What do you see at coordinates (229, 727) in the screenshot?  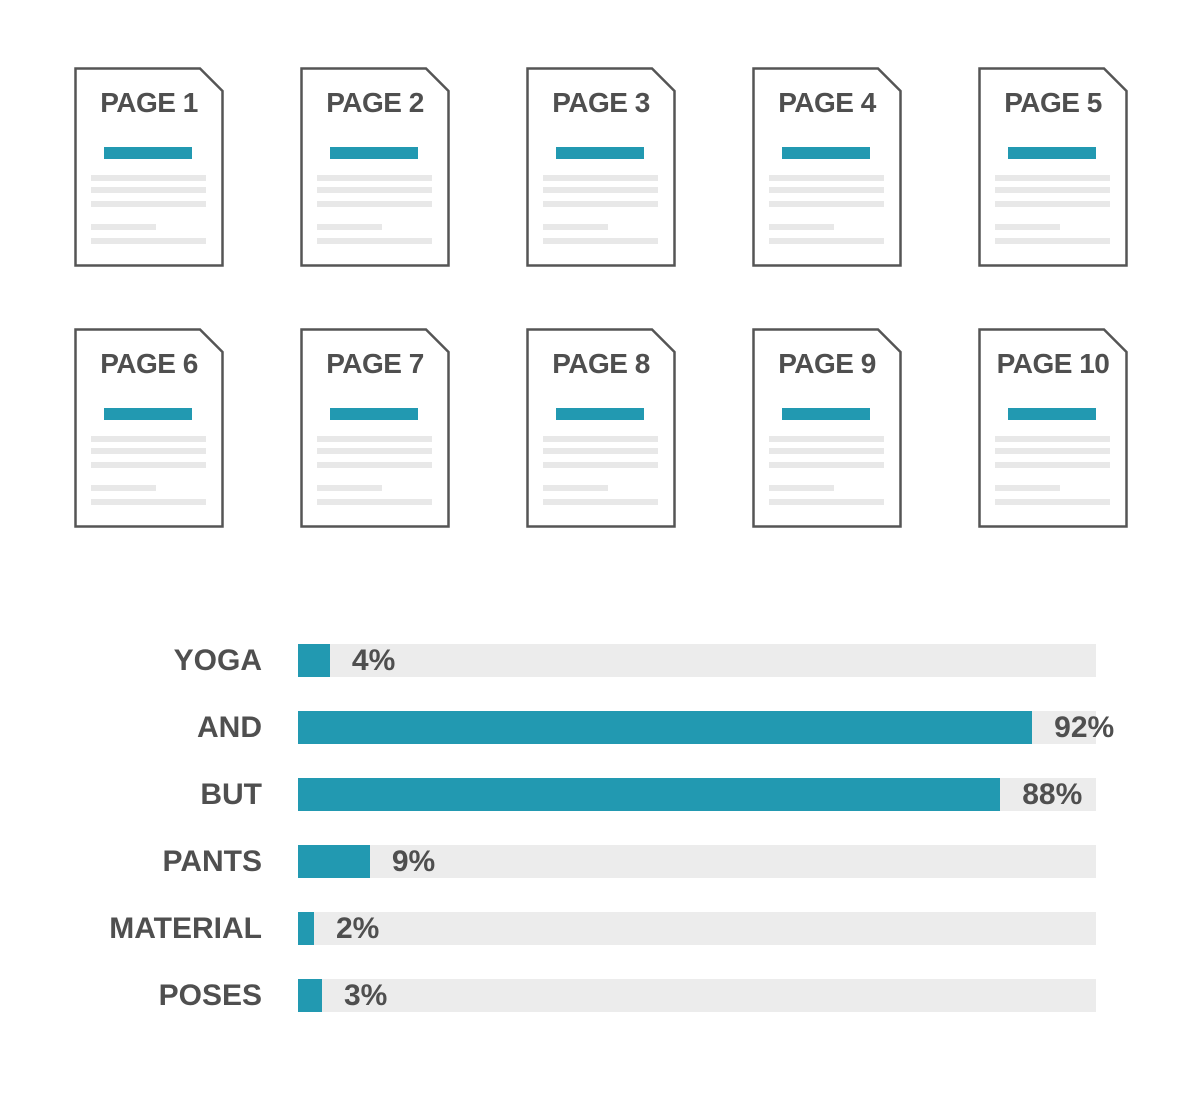 I see `category-label: AND` at bounding box center [229, 727].